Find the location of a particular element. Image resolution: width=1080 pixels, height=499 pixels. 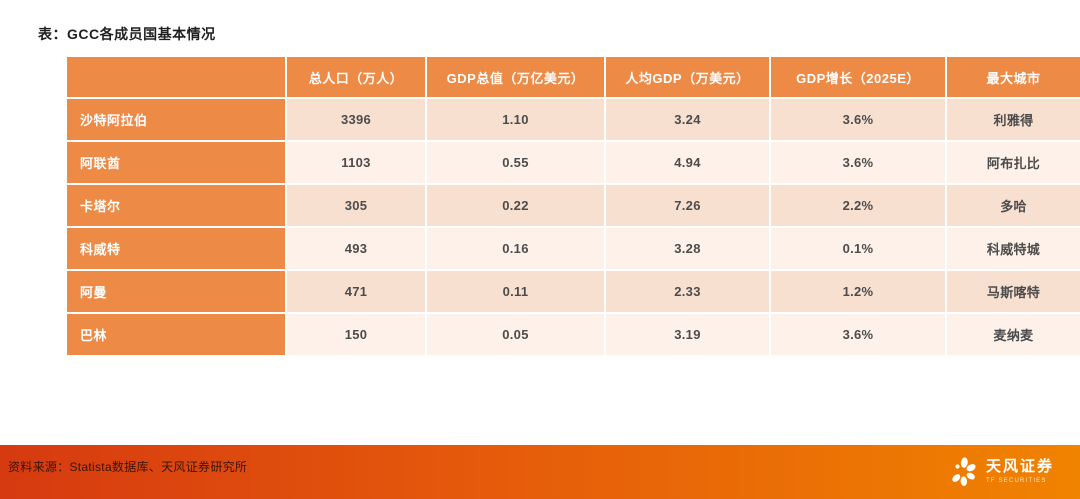

cell-largest-city: 麦纳麦 is located at coordinates (1013, 334).